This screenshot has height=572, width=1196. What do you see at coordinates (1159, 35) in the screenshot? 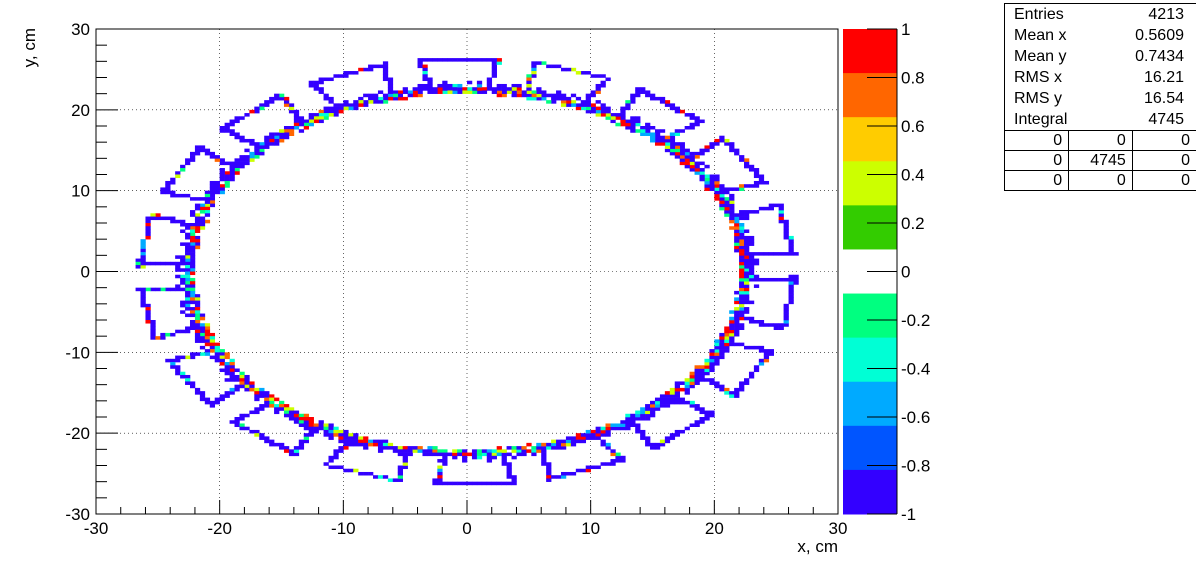
I see `stats-value: 0.5609` at bounding box center [1159, 35].